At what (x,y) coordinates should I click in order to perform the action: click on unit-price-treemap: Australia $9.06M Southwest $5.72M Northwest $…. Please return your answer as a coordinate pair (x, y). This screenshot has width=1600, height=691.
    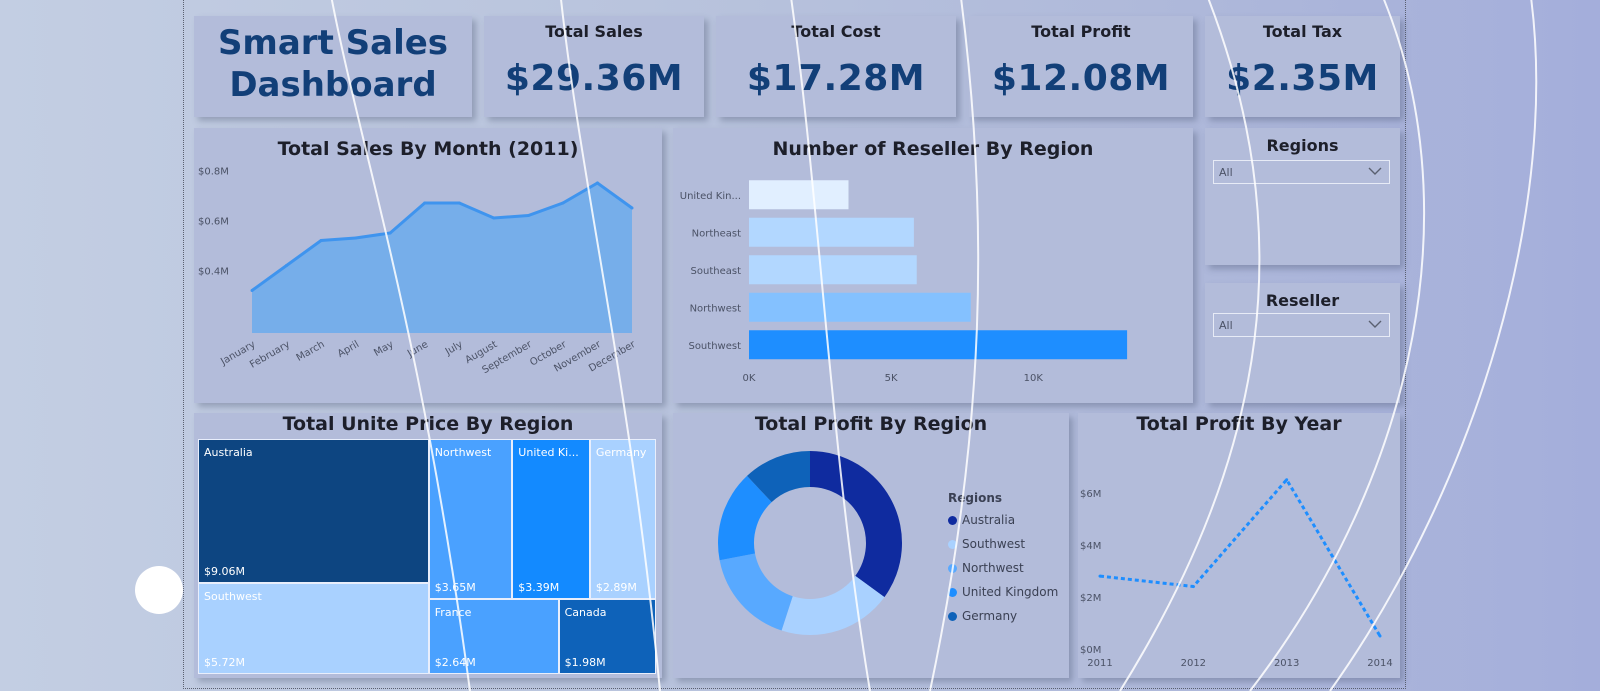
    Looking at the image, I should click on (427, 556).